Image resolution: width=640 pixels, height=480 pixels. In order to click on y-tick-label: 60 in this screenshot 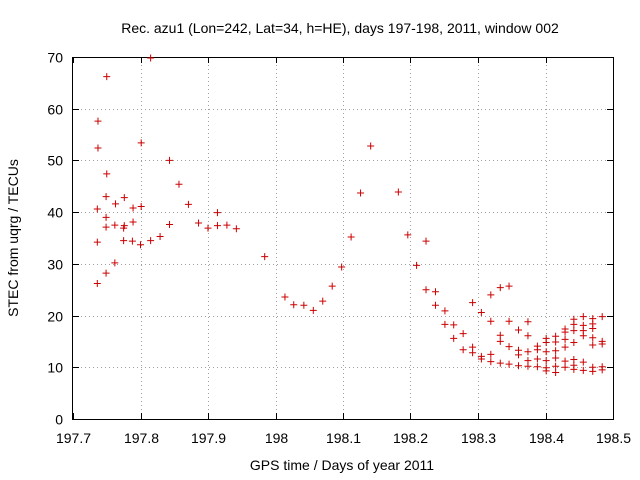, I will do `click(55, 110)`.